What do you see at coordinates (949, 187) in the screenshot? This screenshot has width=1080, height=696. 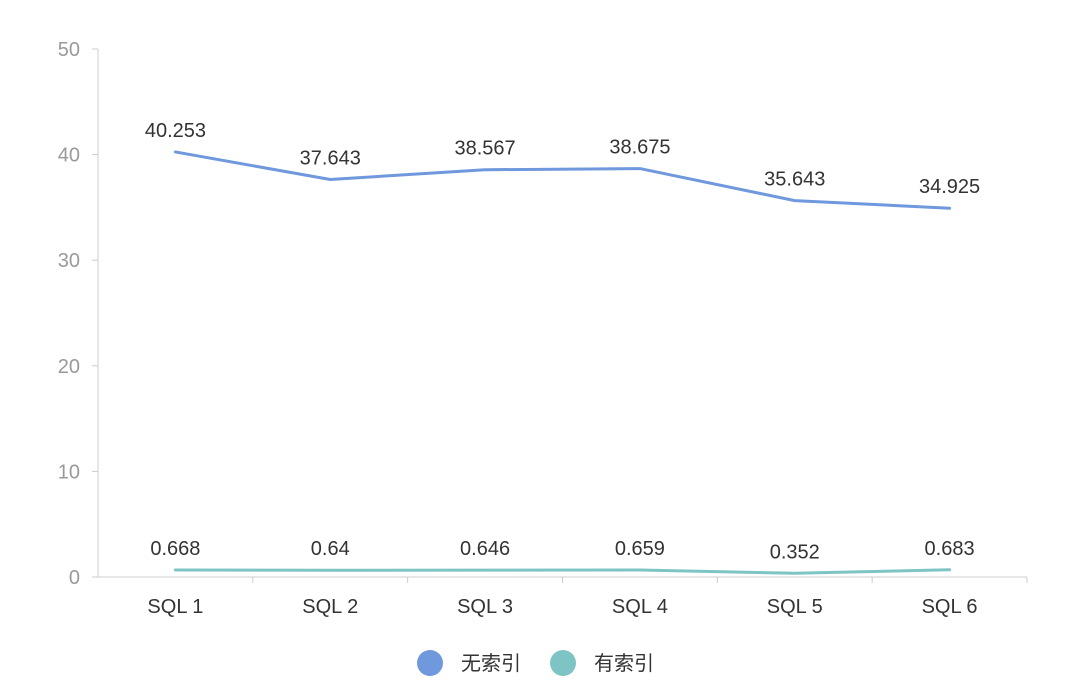 I see `data-label: 34.925` at bounding box center [949, 187].